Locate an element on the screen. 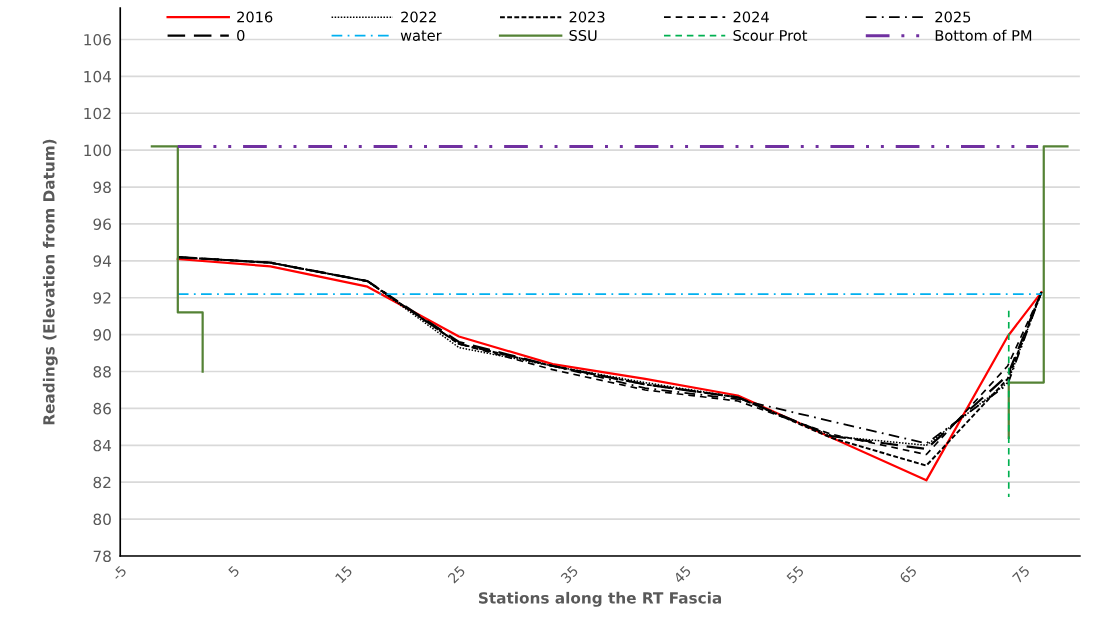  y-tick-label: 88 is located at coordinates (102, 371).